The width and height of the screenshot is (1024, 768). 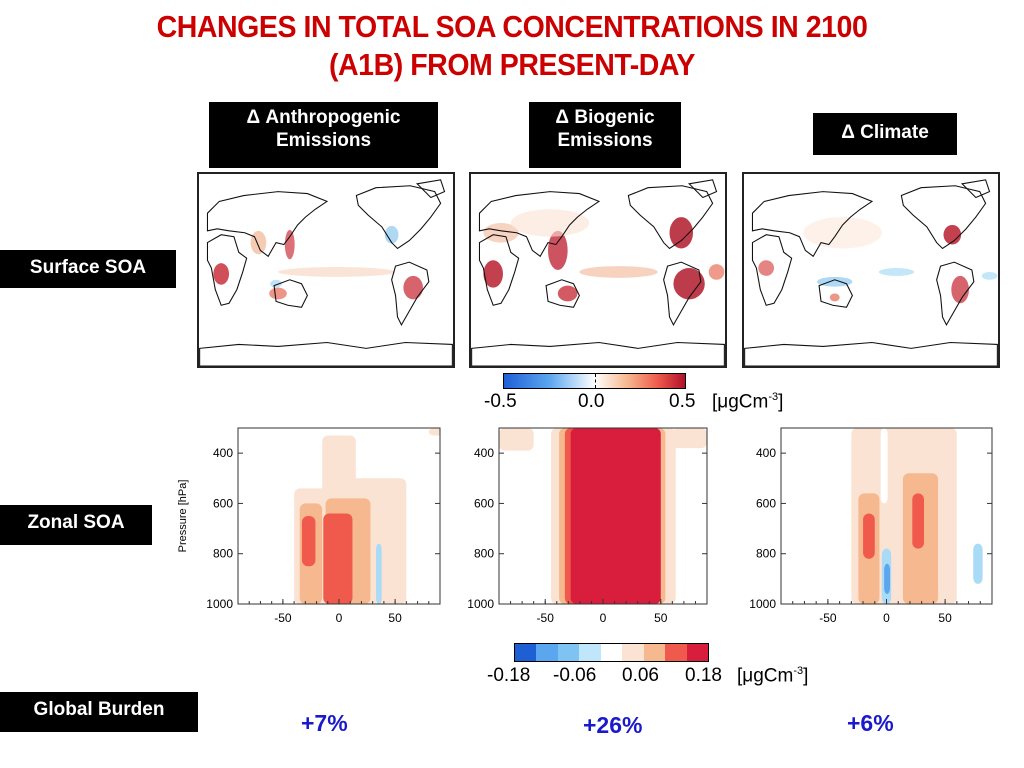 I want to click on surface-map-biogenic, so click(x=598, y=270).